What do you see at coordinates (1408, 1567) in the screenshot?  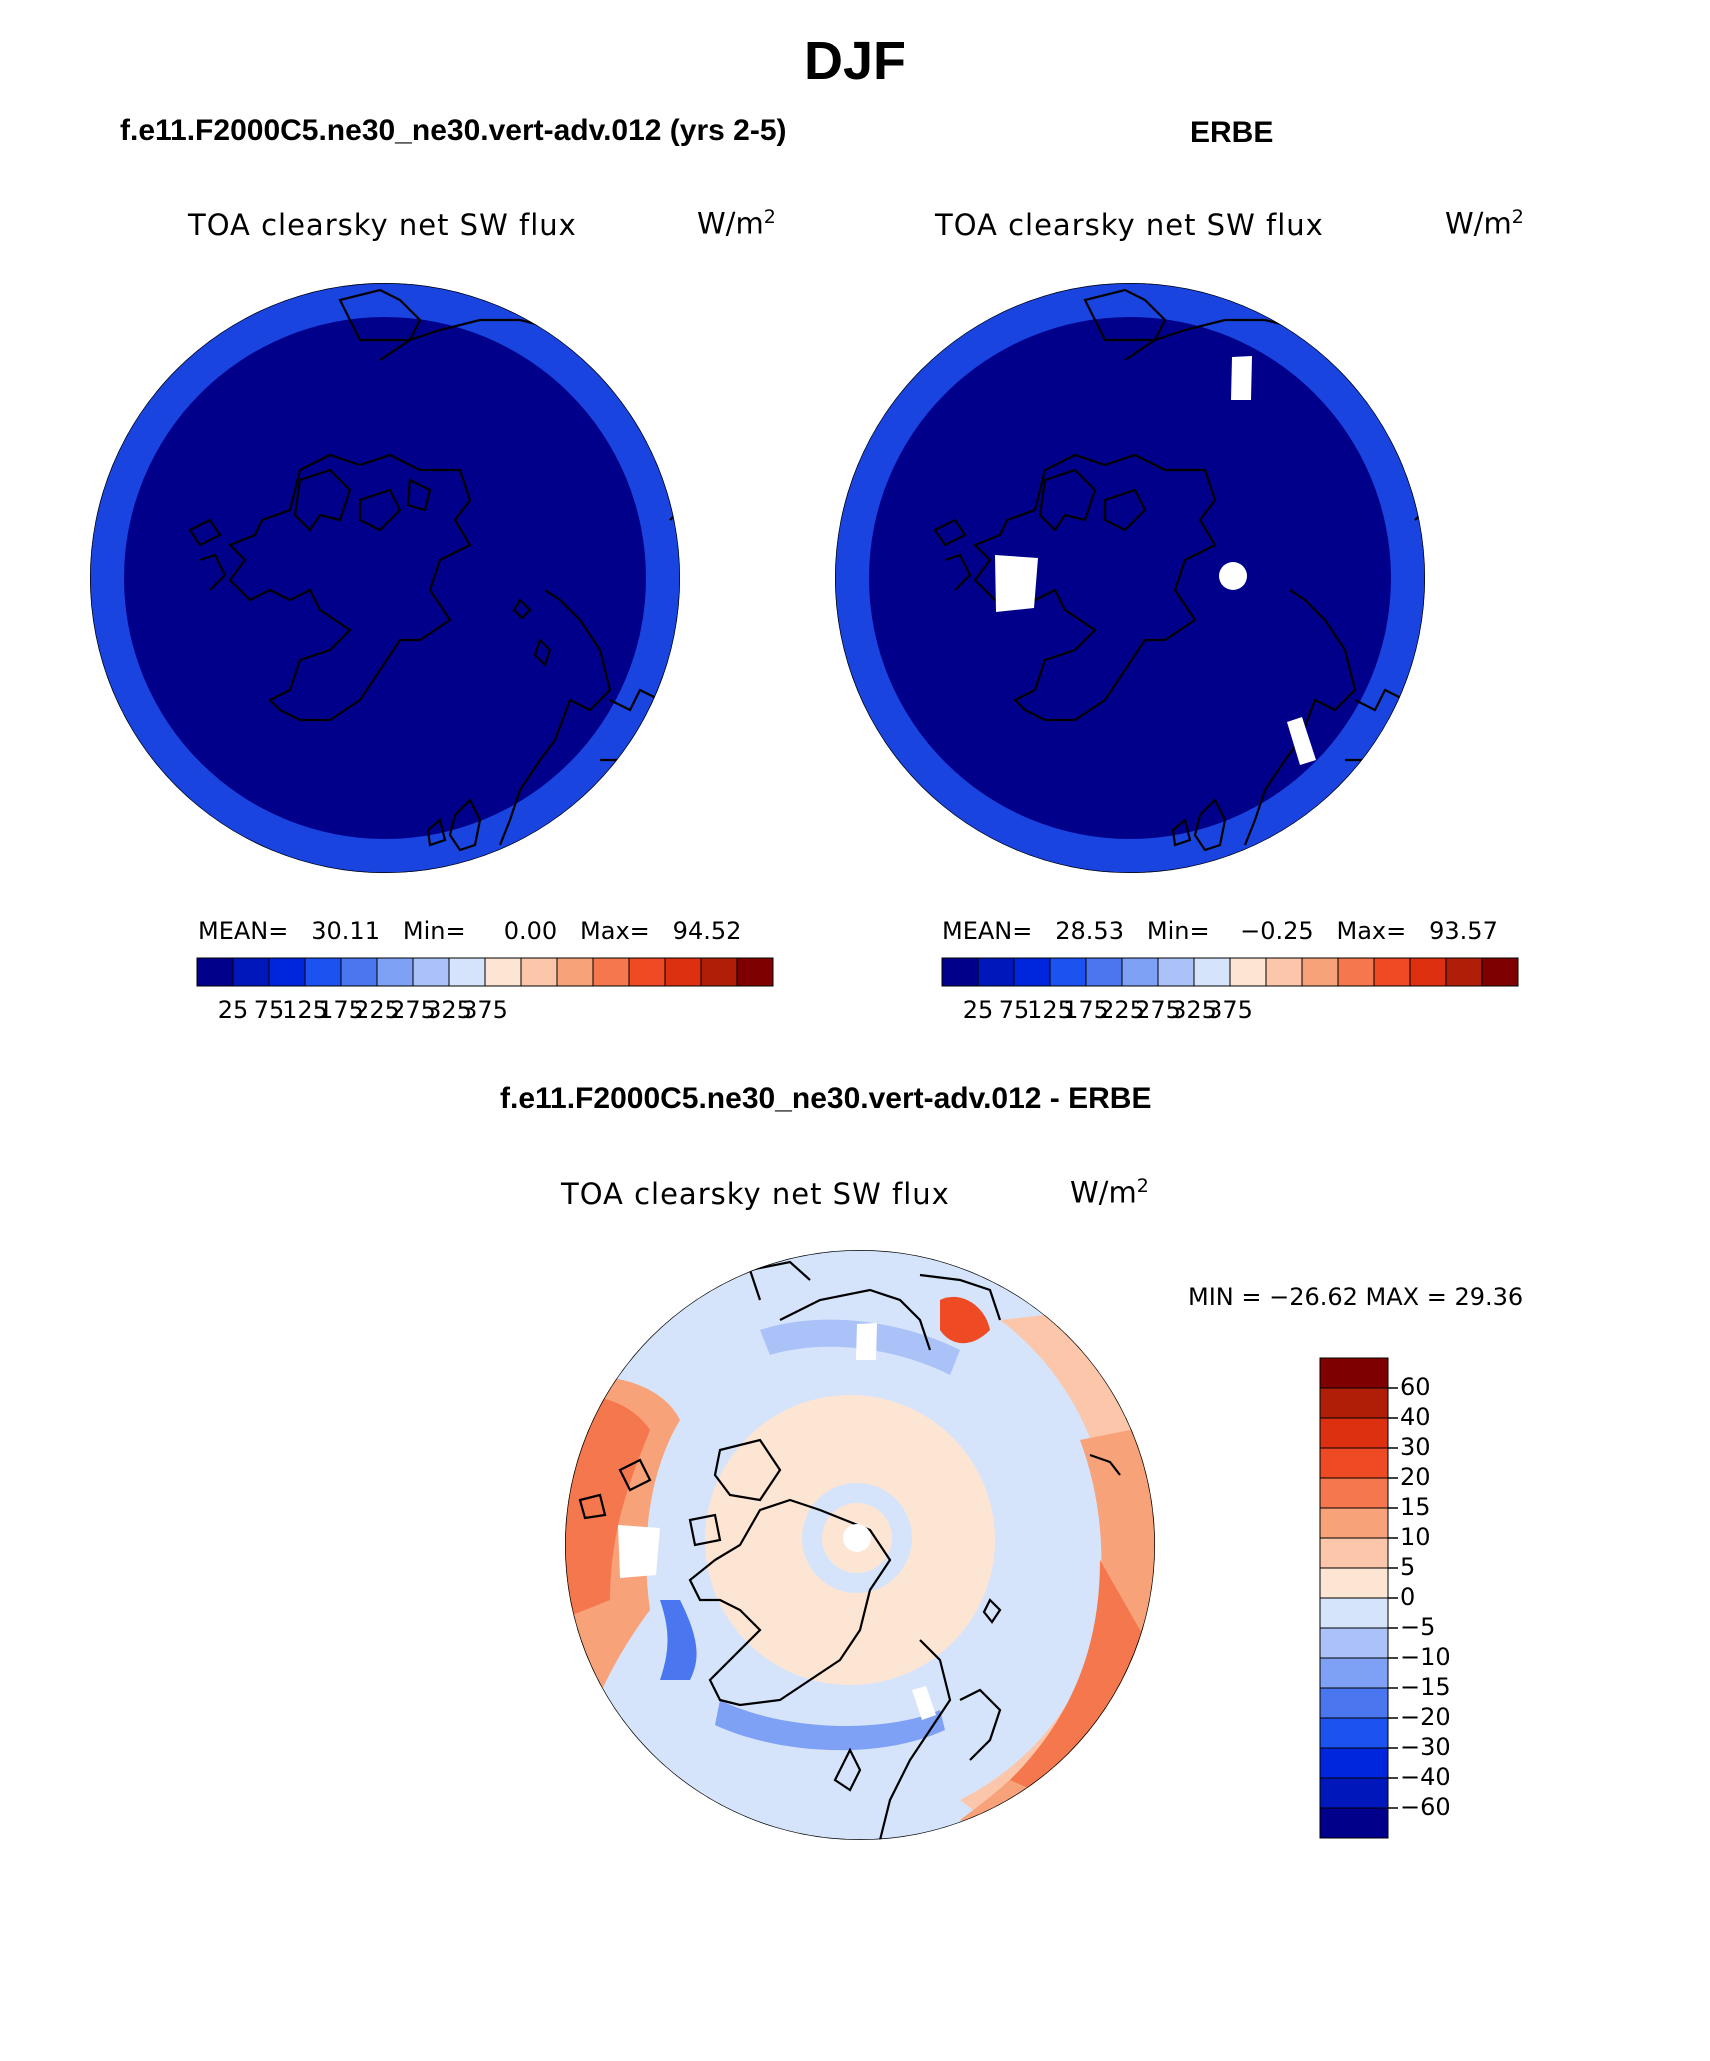 I see `colorbar-tick-label: 5` at bounding box center [1408, 1567].